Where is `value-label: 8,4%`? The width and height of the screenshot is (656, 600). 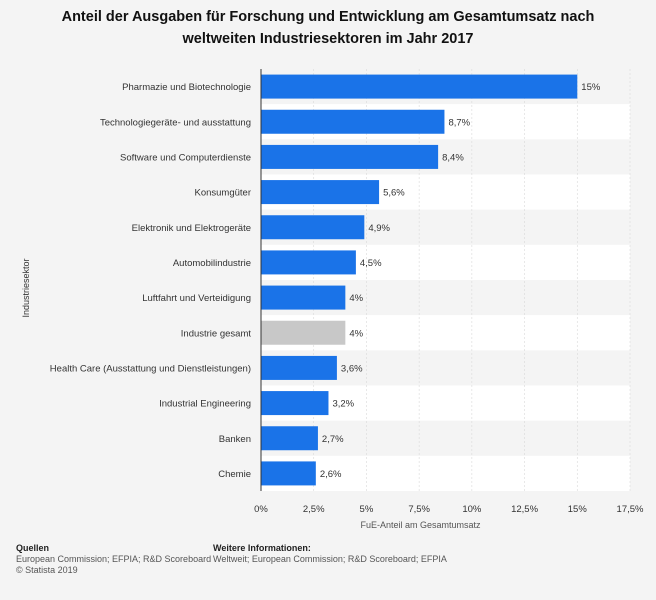 value-label: 8,4% is located at coordinates (453, 157).